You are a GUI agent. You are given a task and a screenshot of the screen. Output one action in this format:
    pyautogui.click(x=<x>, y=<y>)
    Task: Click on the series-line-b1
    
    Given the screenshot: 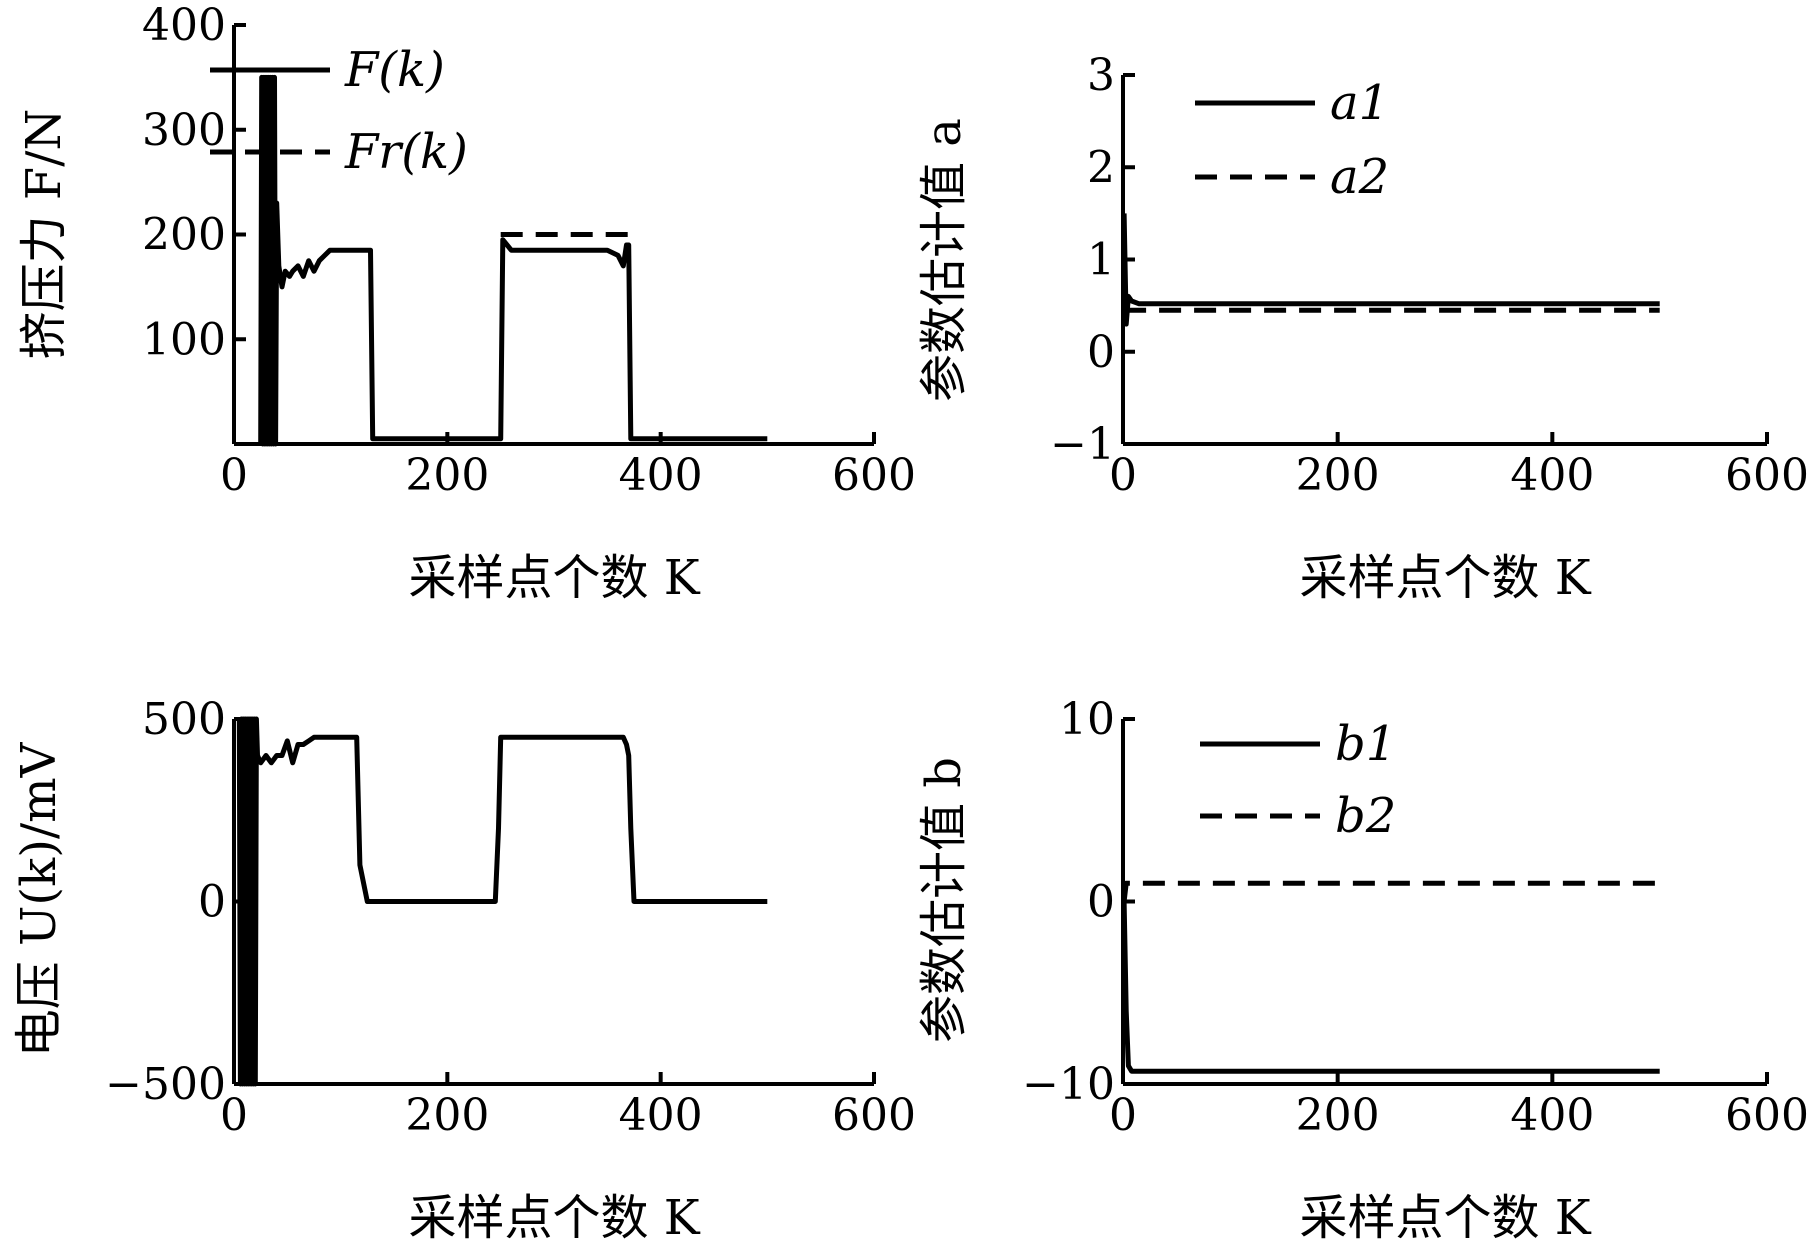 What is the action you would take?
    pyautogui.click(x=1390, y=987)
    